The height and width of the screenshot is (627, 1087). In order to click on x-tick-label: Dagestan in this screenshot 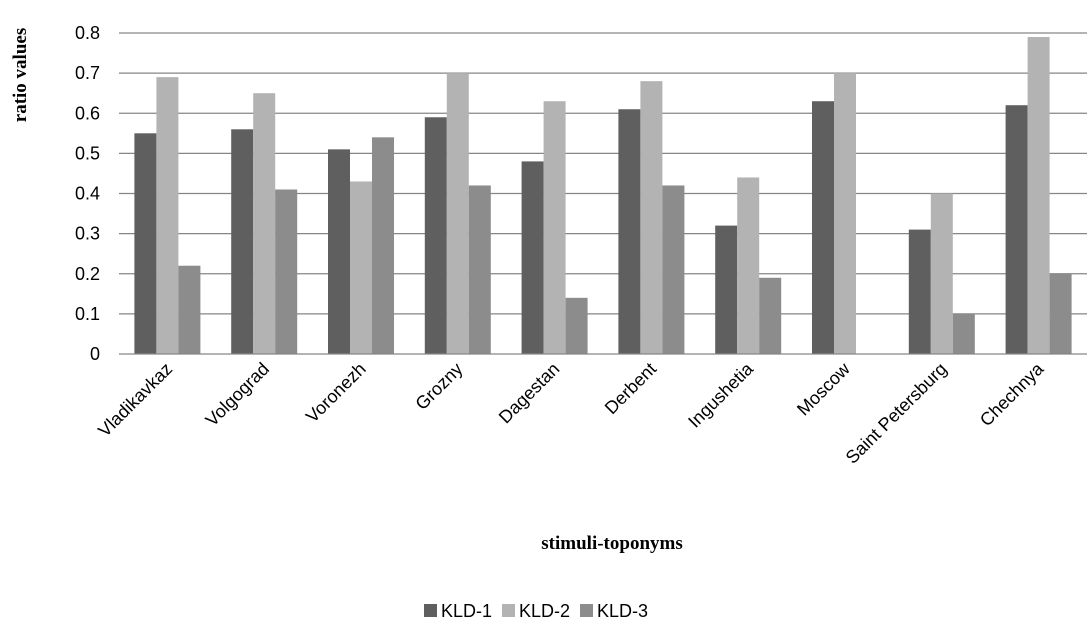, I will do `click(529, 393)`.